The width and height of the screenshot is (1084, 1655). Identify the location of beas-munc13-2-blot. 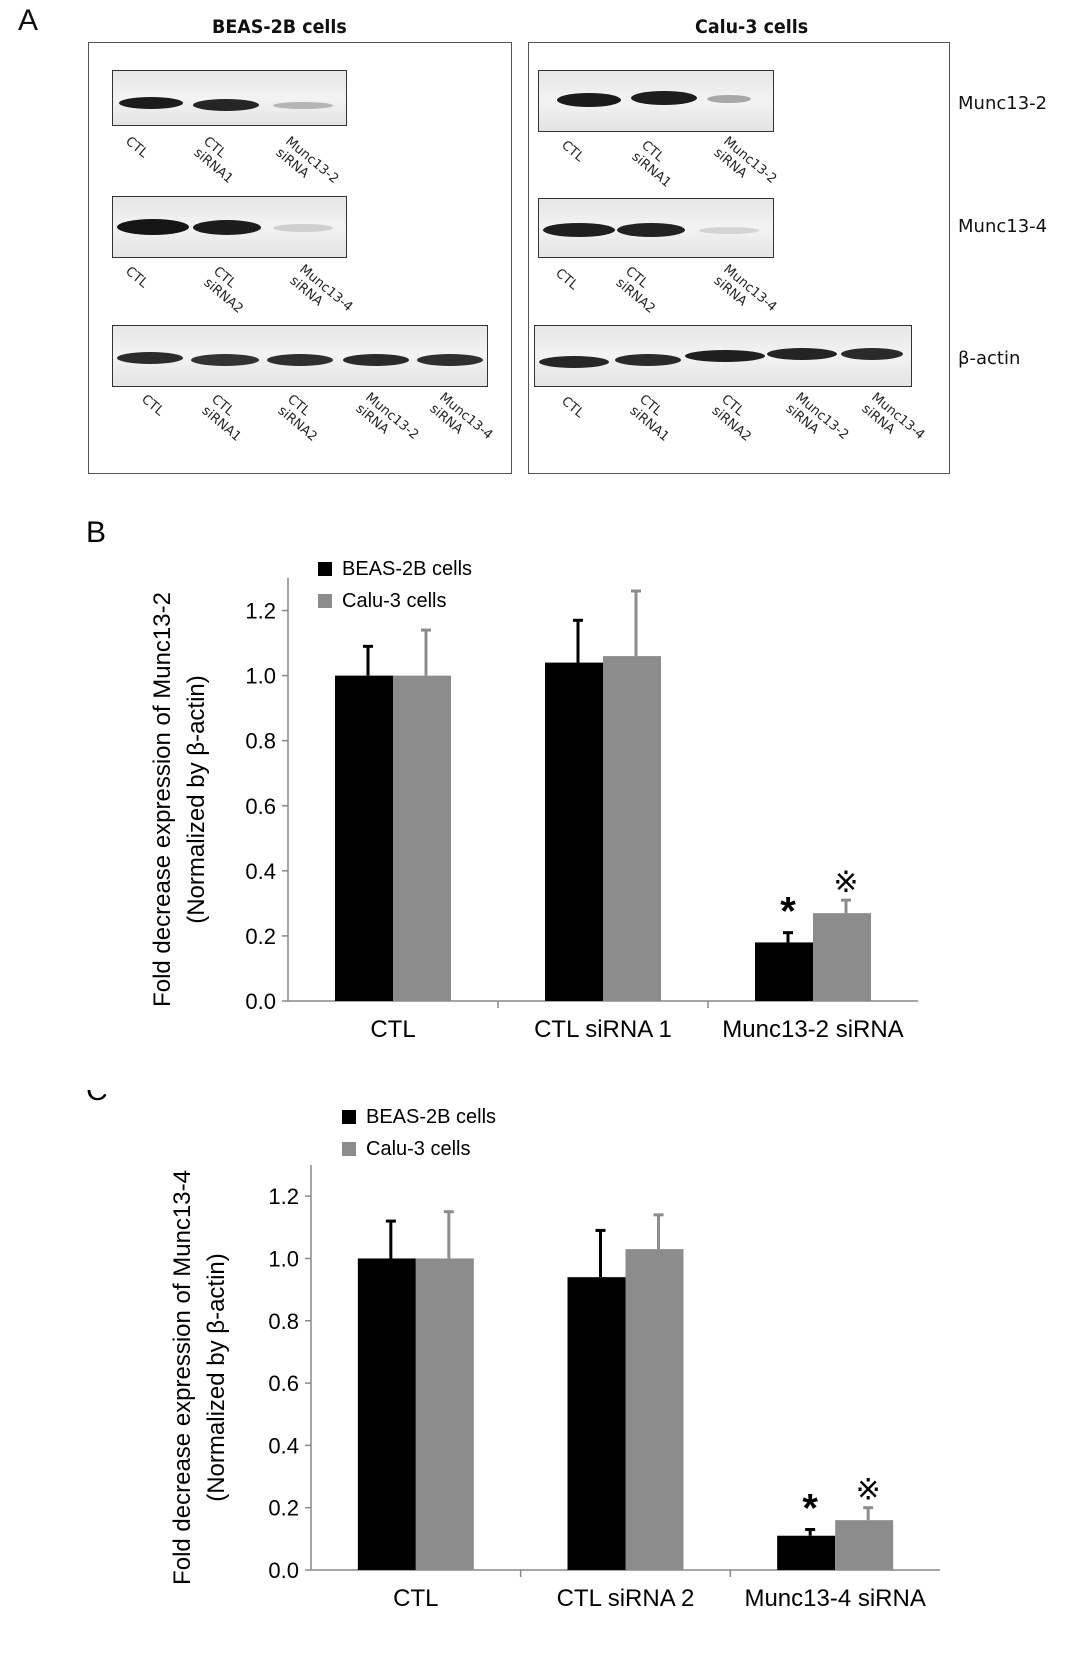
(229, 98).